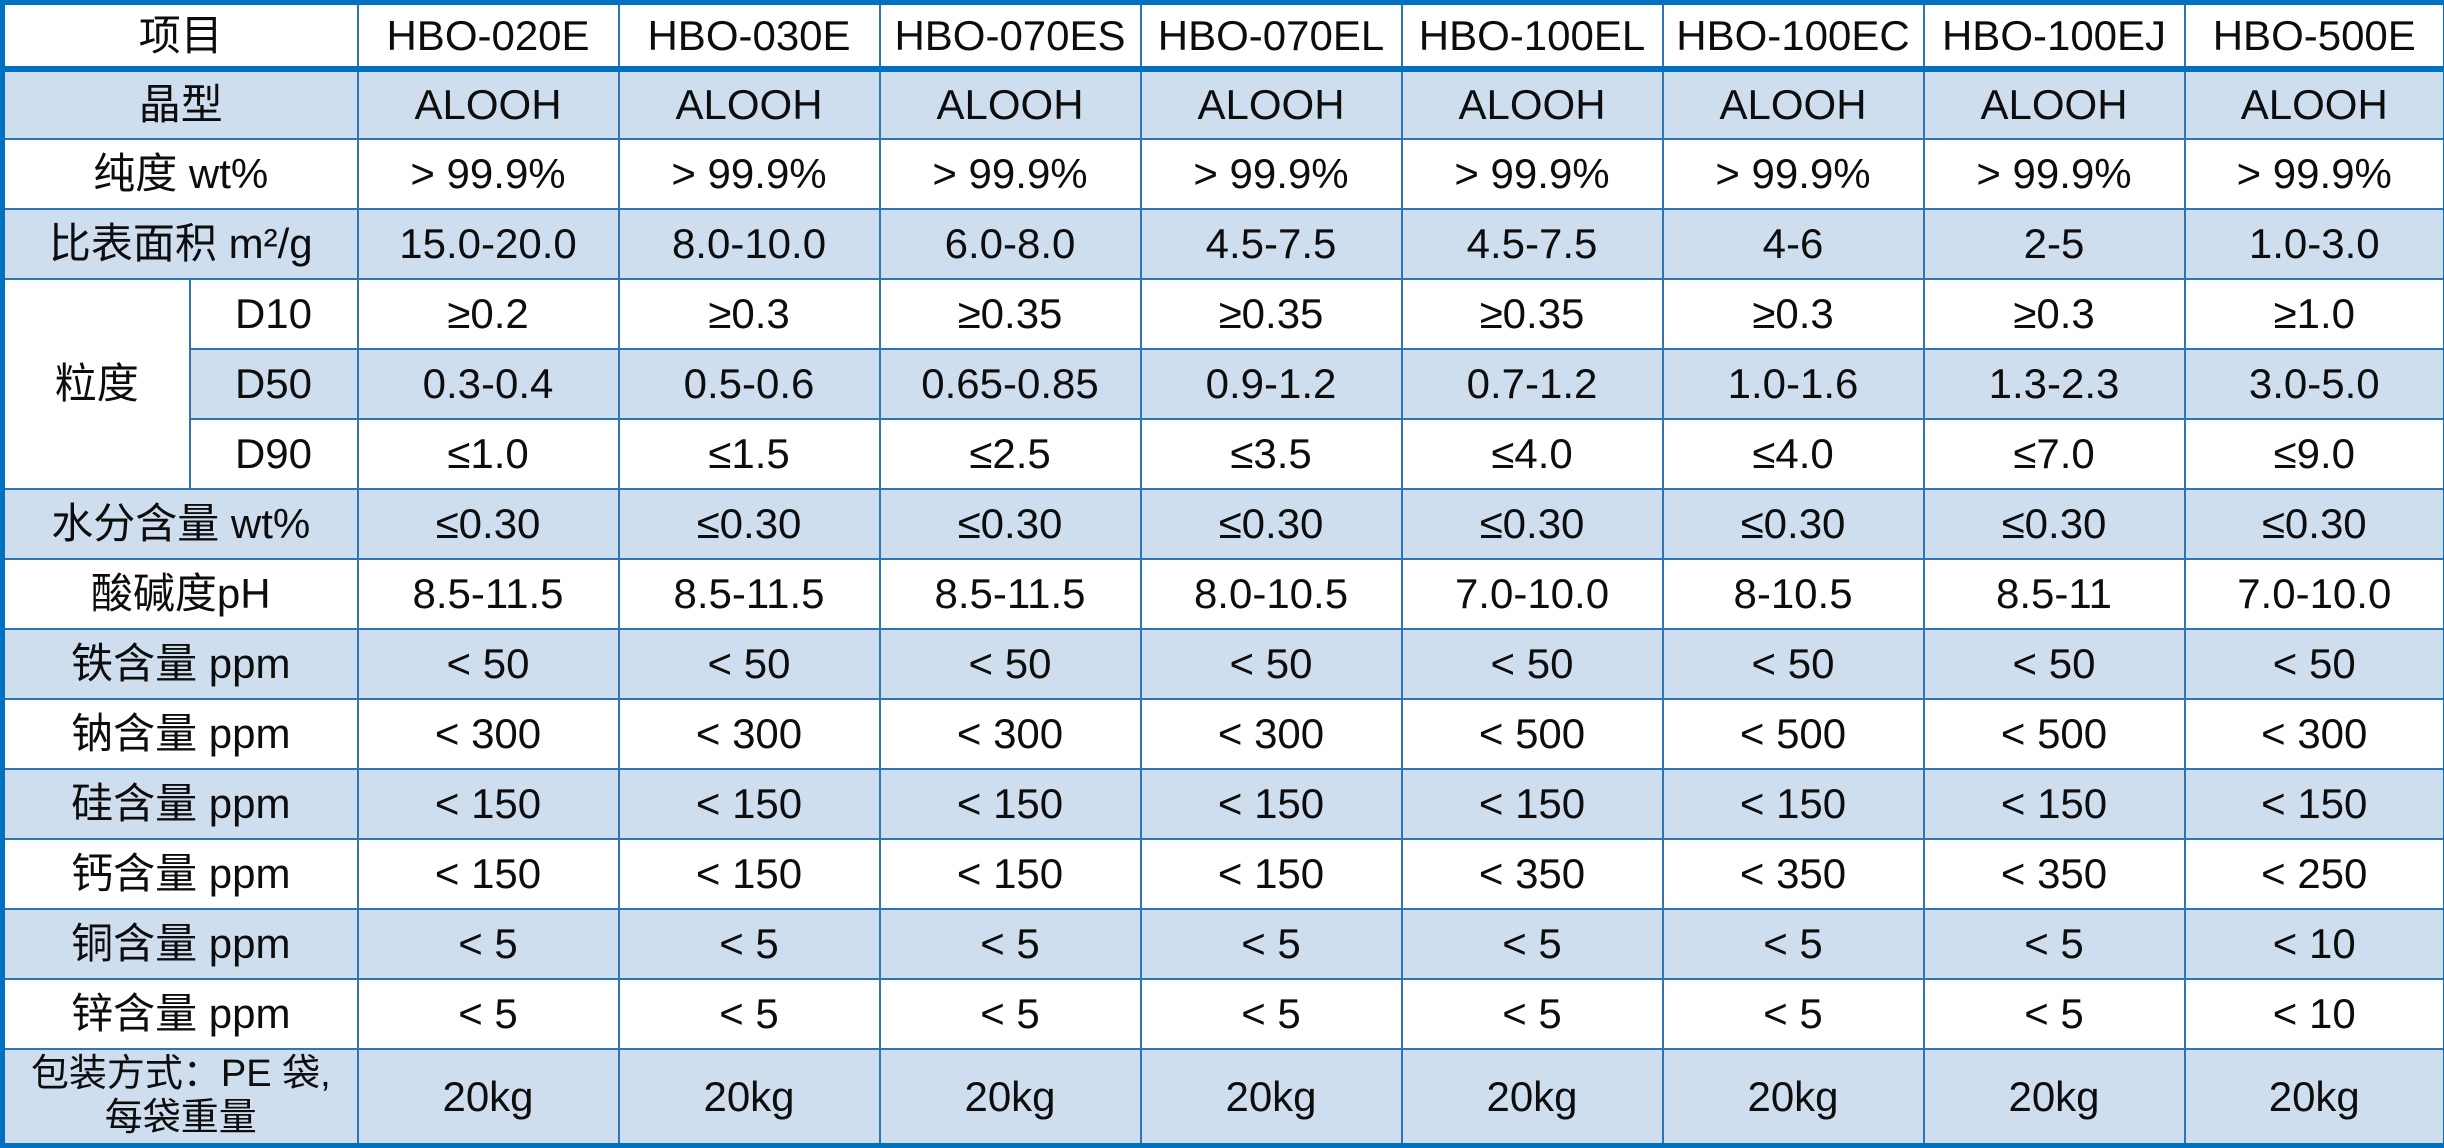 The height and width of the screenshot is (1148, 2444). What do you see at coordinates (488, 36) in the screenshot?
I see `product-column-header: HBO-020E` at bounding box center [488, 36].